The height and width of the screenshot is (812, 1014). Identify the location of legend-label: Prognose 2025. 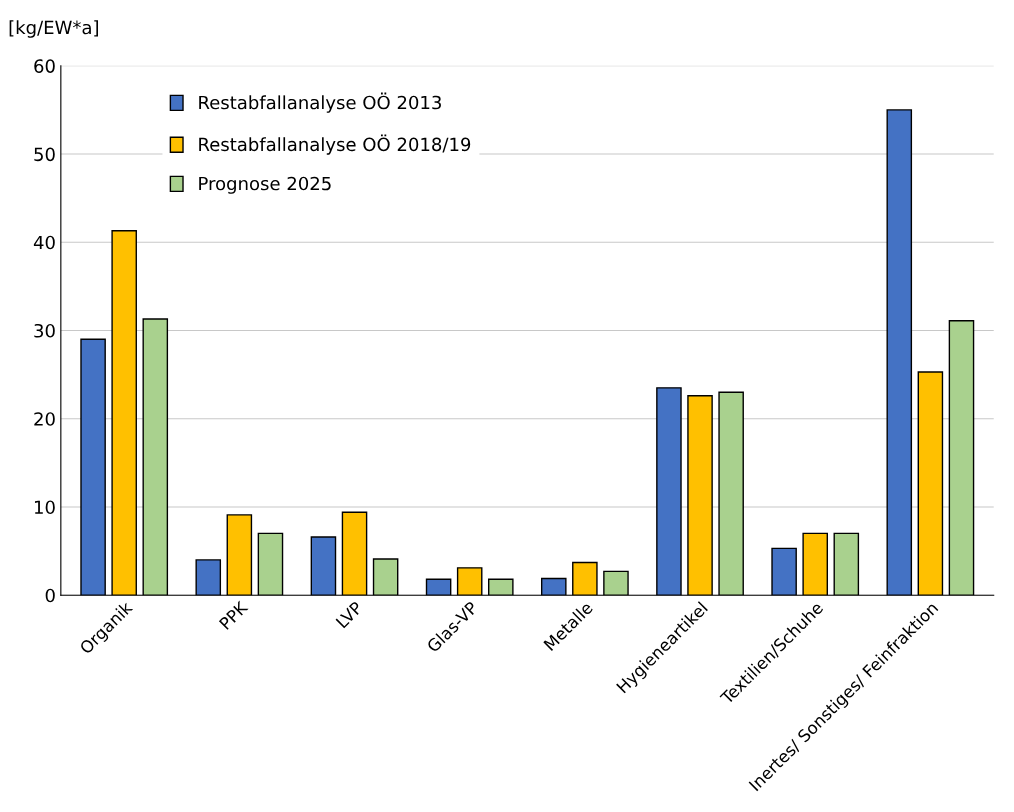
(265, 185).